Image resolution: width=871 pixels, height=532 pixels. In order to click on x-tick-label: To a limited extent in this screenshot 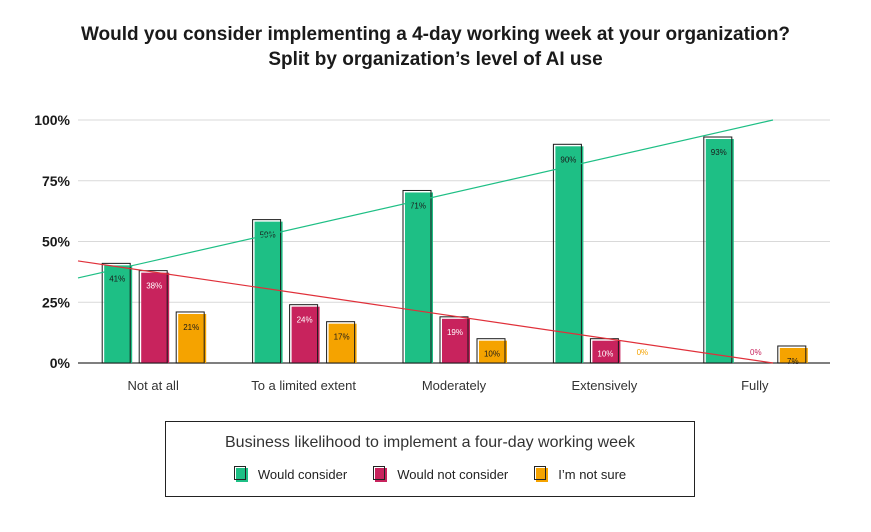, I will do `click(303, 385)`.